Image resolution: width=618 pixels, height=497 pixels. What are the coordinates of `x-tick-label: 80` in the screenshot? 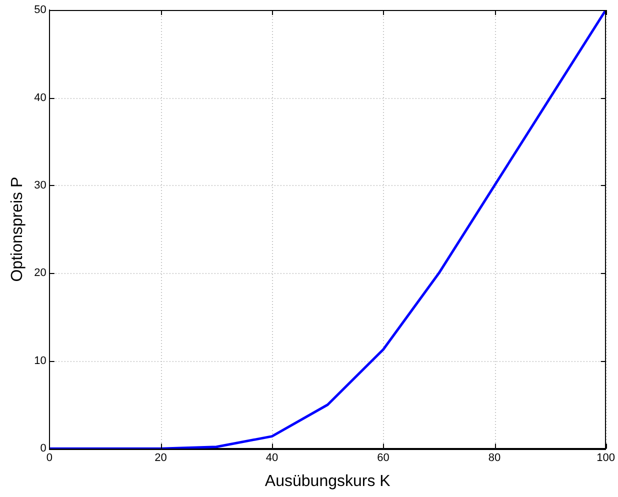 It's located at (494, 458).